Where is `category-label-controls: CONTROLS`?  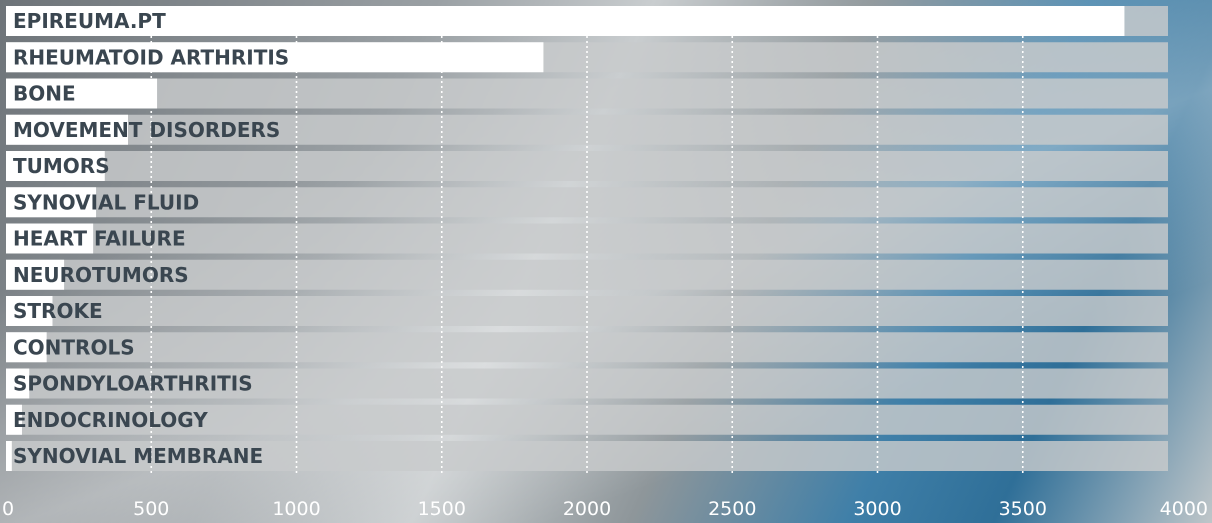 category-label-controls: CONTROLS is located at coordinates (74, 347).